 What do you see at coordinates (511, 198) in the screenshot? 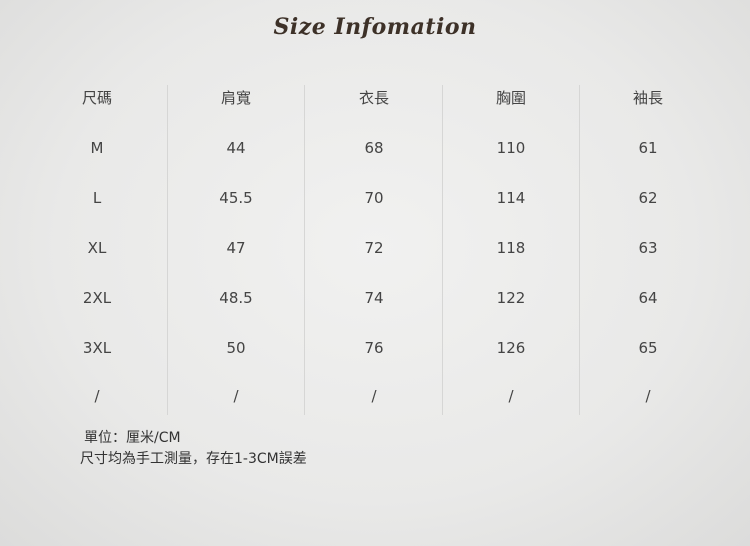
I see `cell-chest: 114` at bounding box center [511, 198].